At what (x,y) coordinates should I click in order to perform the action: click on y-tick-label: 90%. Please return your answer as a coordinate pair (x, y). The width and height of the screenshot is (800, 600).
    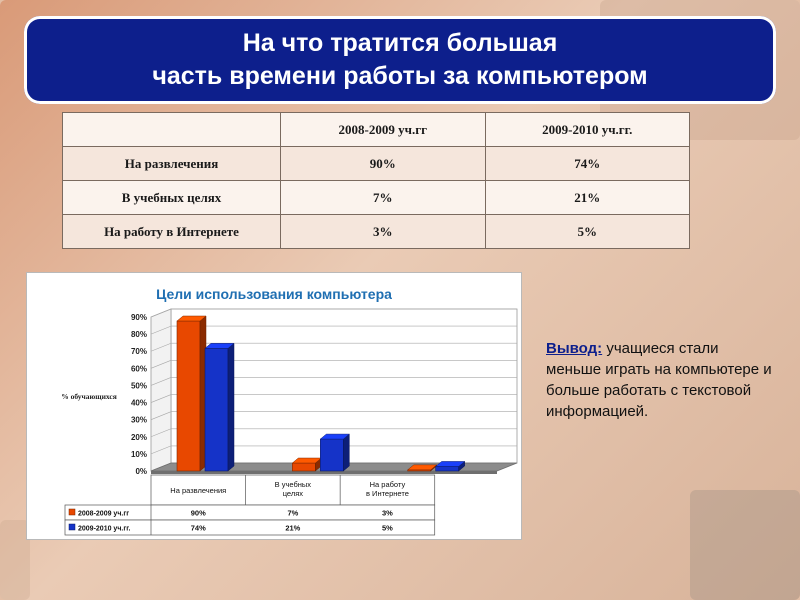
    Looking at the image, I should click on (139, 317).